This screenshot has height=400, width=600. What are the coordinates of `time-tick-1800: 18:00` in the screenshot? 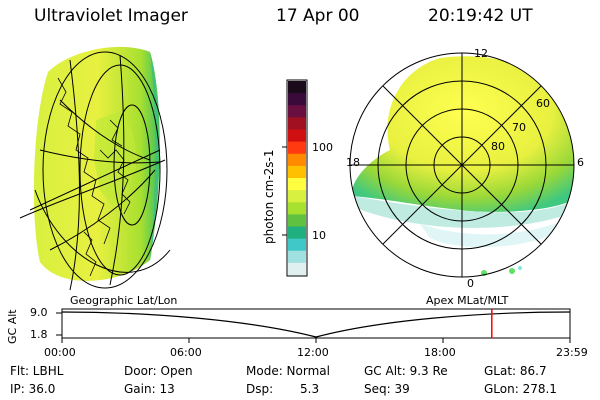 It's located at (440, 352).